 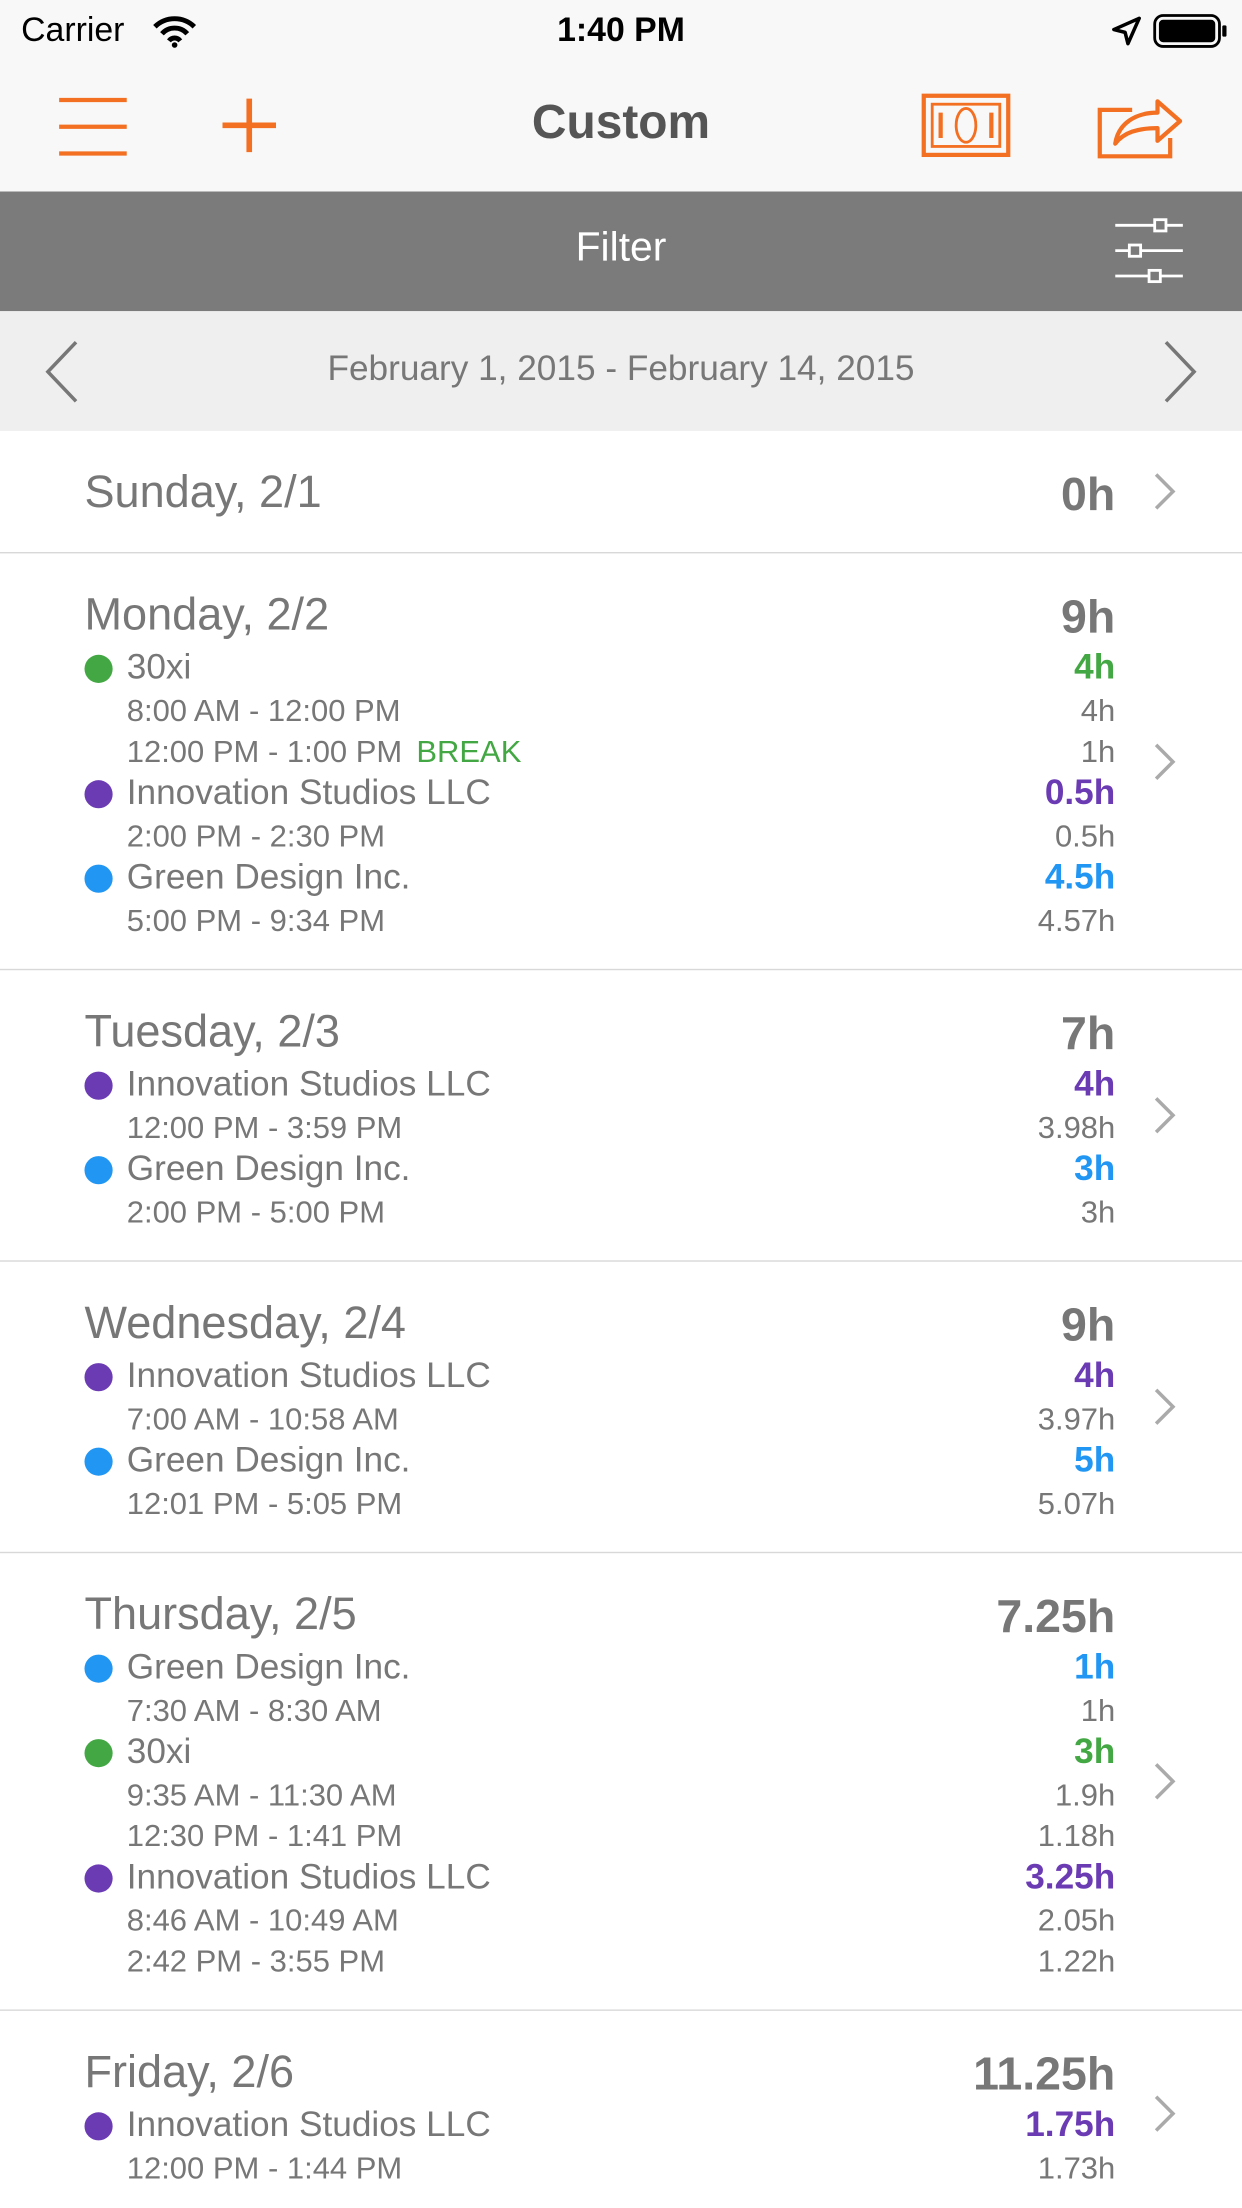 I want to click on time-hours: 1.18h, so click(x=1076, y=1835).